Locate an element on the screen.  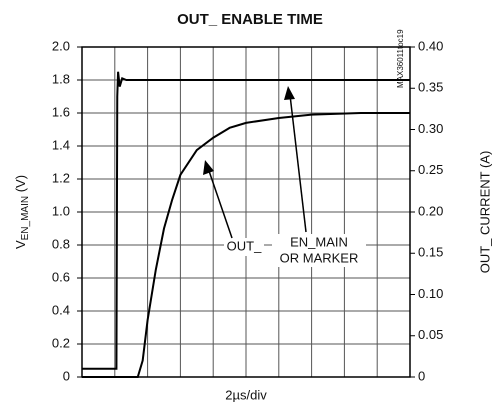
side-note: MAX36011toc19 is located at coordinates (400, 58).